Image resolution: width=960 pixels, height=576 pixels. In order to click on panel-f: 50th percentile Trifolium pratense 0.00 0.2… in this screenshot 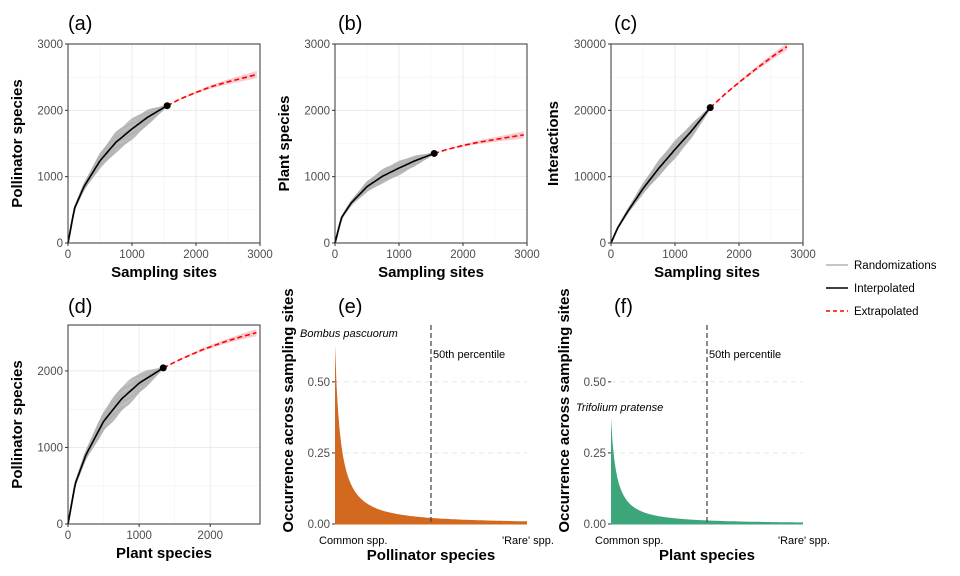, I will do `click(693, 426)`.